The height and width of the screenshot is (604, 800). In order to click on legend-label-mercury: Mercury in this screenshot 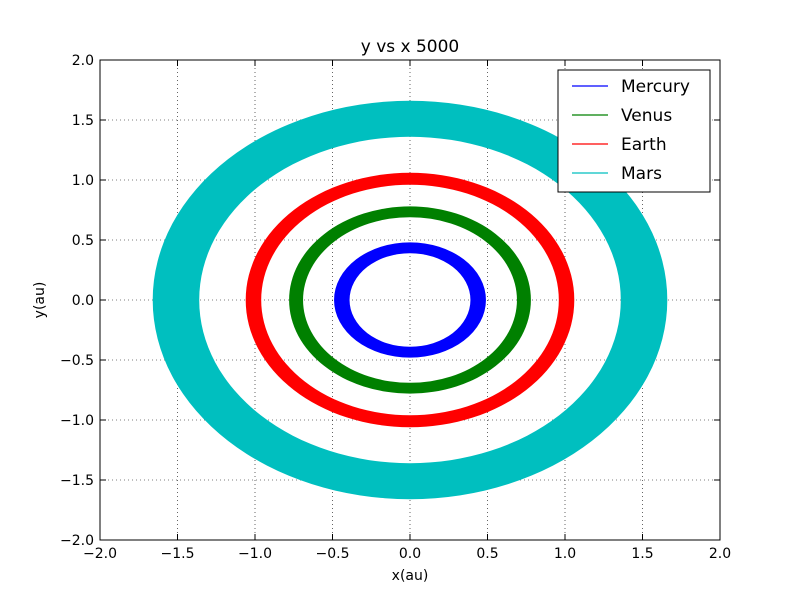, I will do `click(655, 87)`.